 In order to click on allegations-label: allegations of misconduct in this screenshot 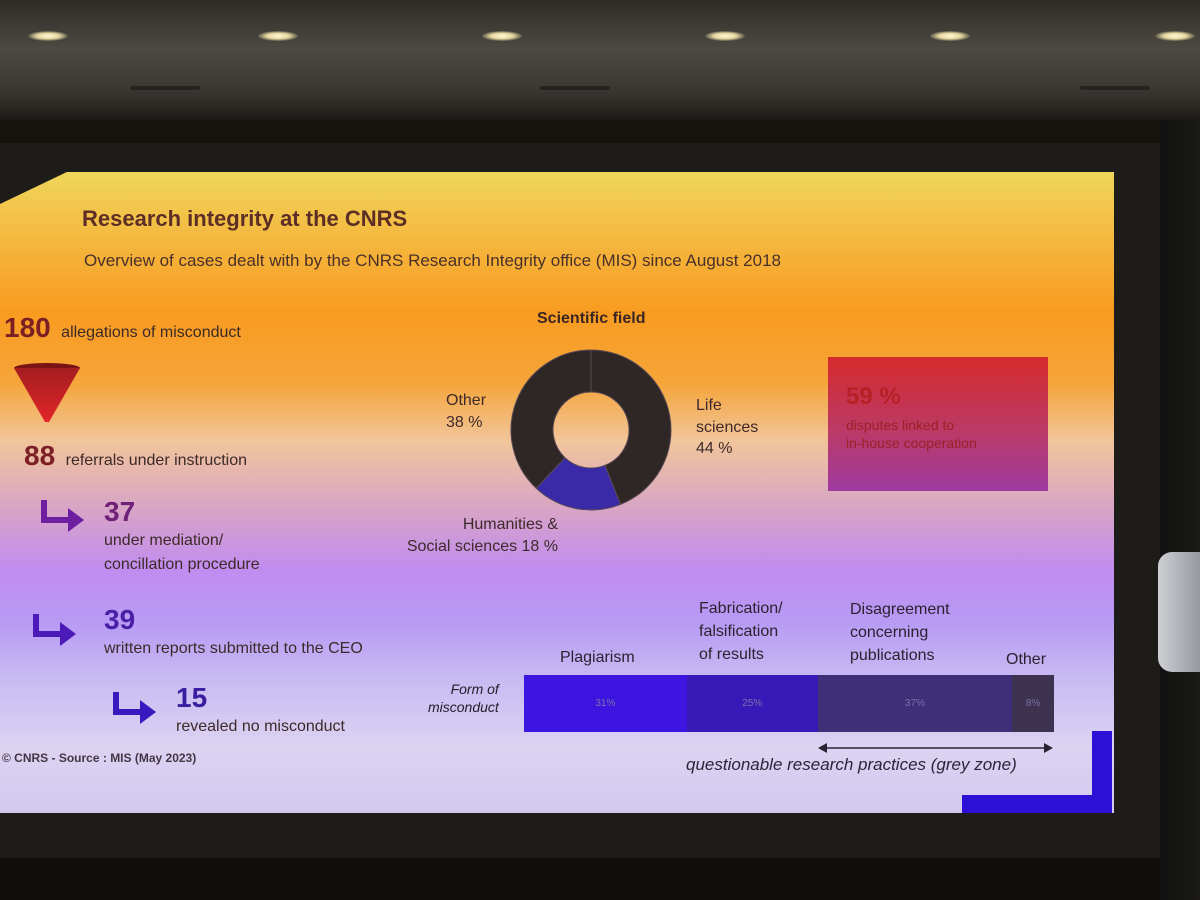, I will do `click(151, 332)`.